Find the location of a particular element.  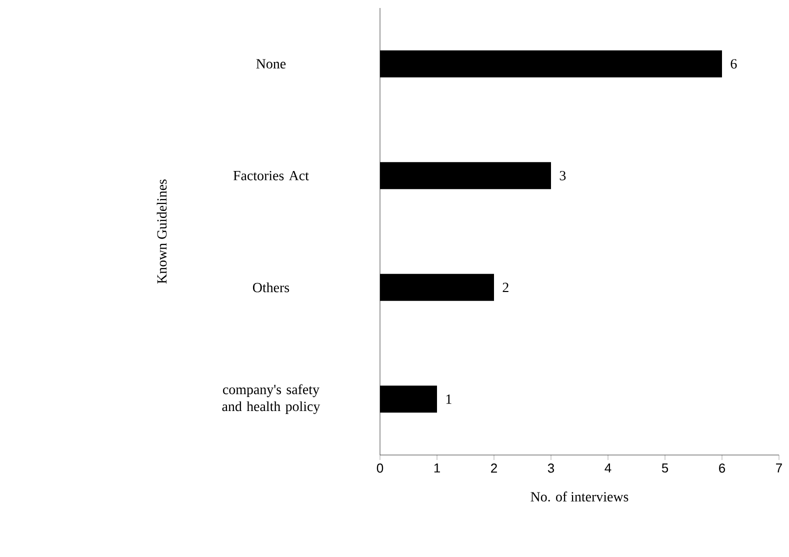

x-tick-label: 0 is located at coordinates (380, 468).